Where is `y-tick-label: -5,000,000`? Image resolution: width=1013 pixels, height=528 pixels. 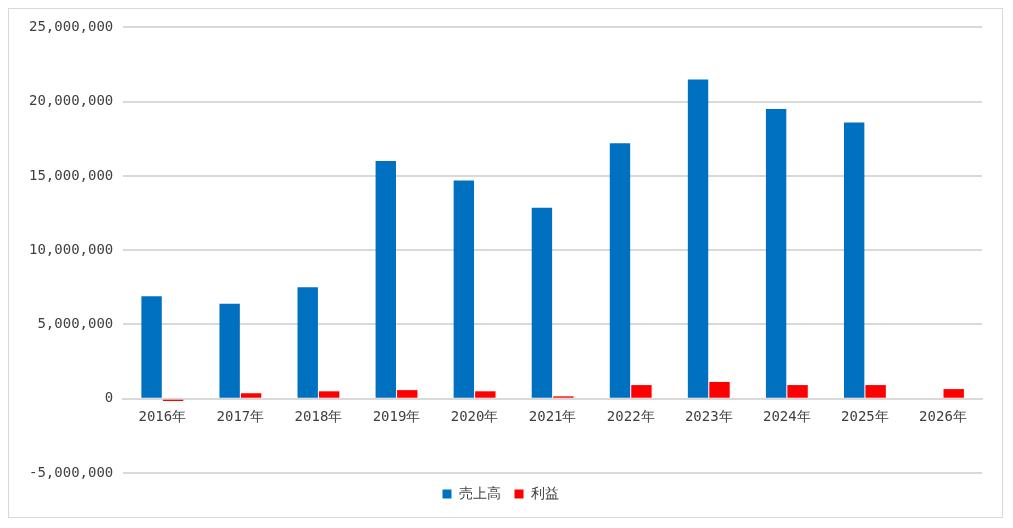
y-tick-label: -5,000,000 is located at coordinates (71, 471).